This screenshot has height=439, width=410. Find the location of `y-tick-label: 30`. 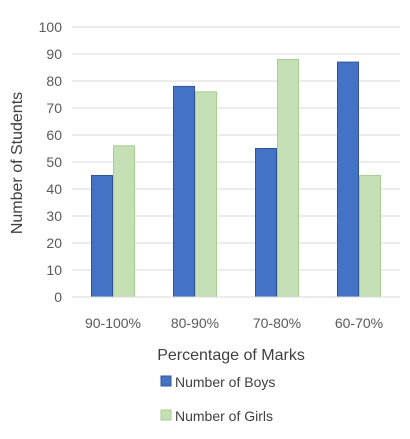

y-tick-label: 30 is located at coordinates (54, 216).